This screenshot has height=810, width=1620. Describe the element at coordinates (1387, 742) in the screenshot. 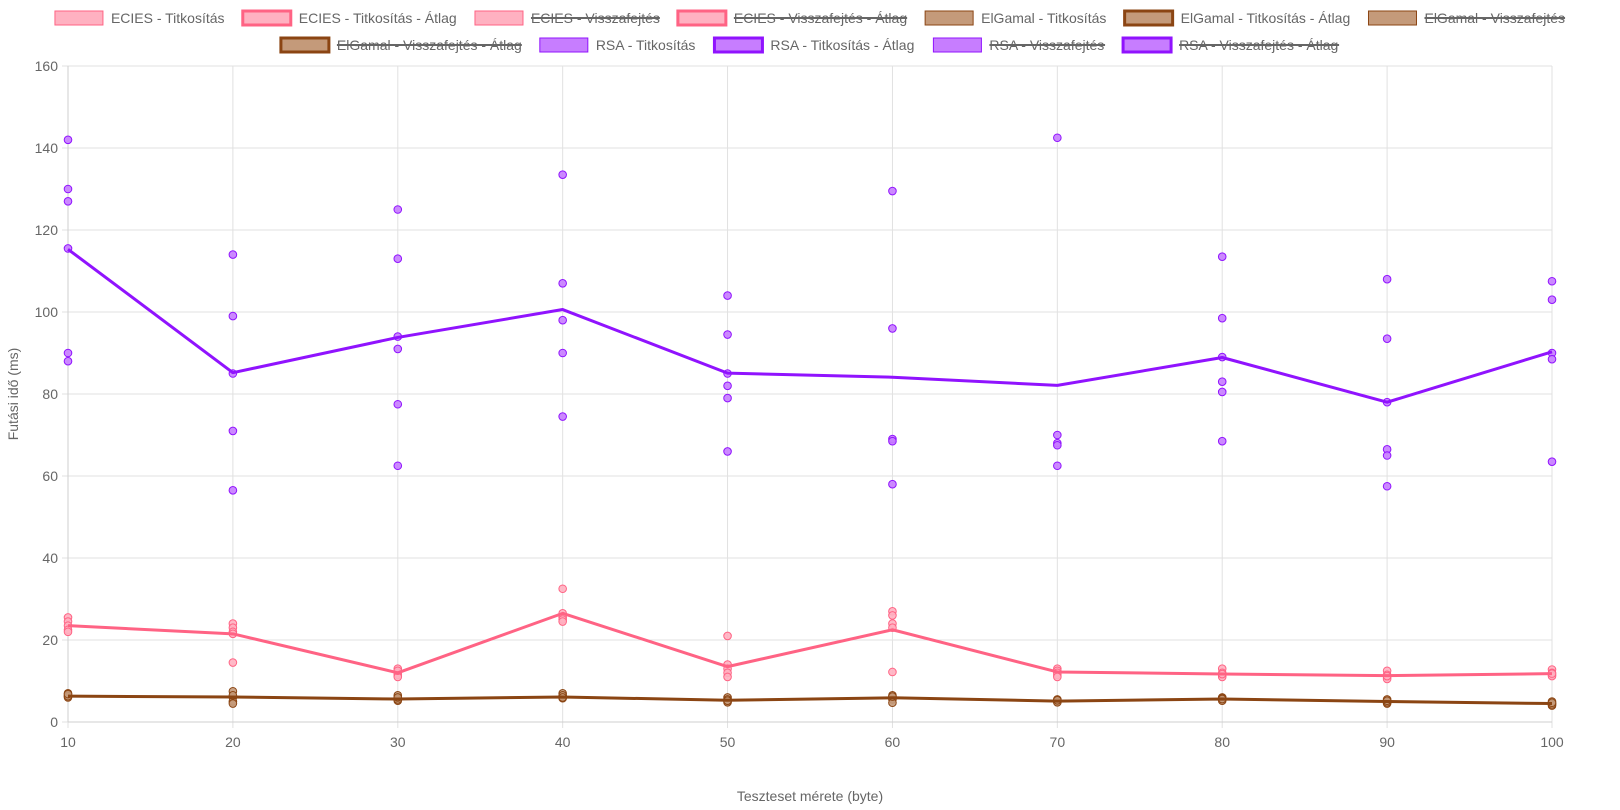

I see `x-tick-label: 90` at that location.